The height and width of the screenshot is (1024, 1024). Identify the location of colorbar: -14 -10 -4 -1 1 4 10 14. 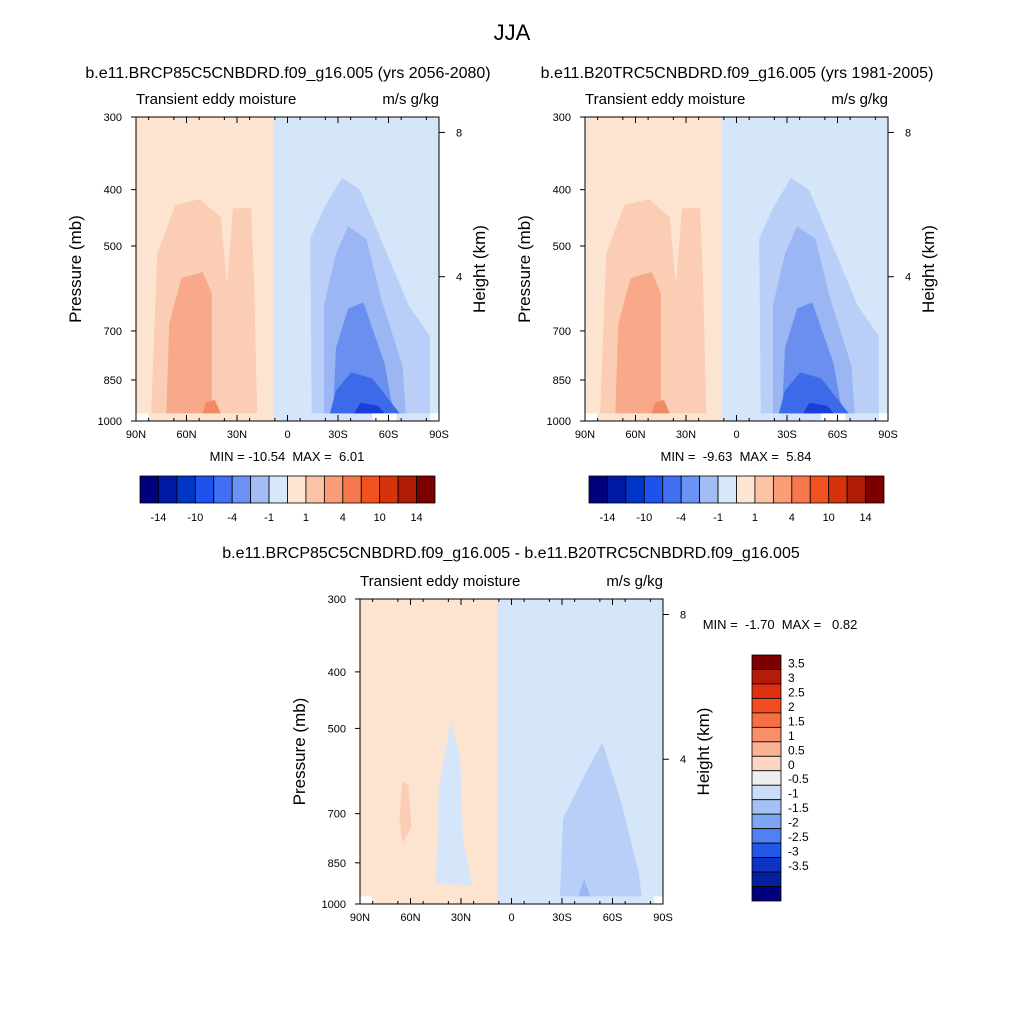
(736, 499).